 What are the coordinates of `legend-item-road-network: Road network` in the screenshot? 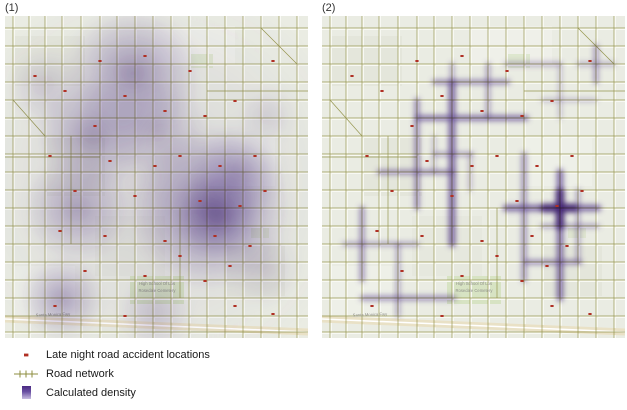 It's located at (320, 373).